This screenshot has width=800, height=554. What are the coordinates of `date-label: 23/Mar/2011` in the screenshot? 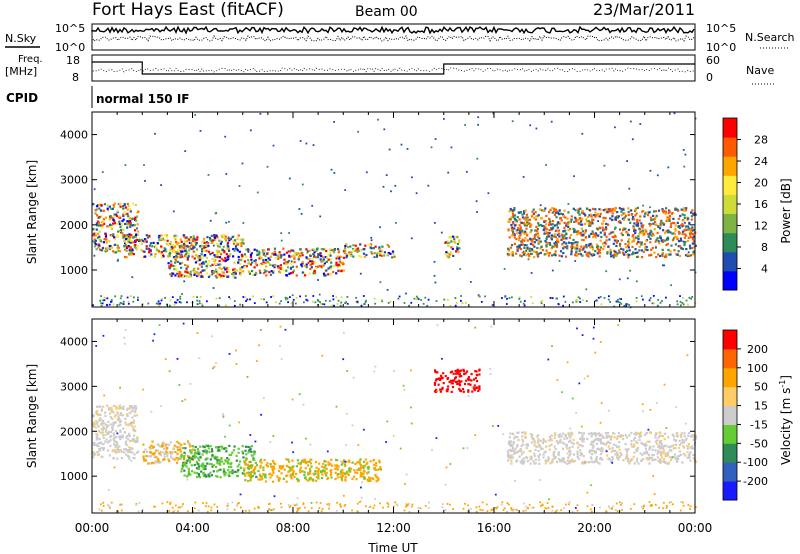 It's located at (644, 9).